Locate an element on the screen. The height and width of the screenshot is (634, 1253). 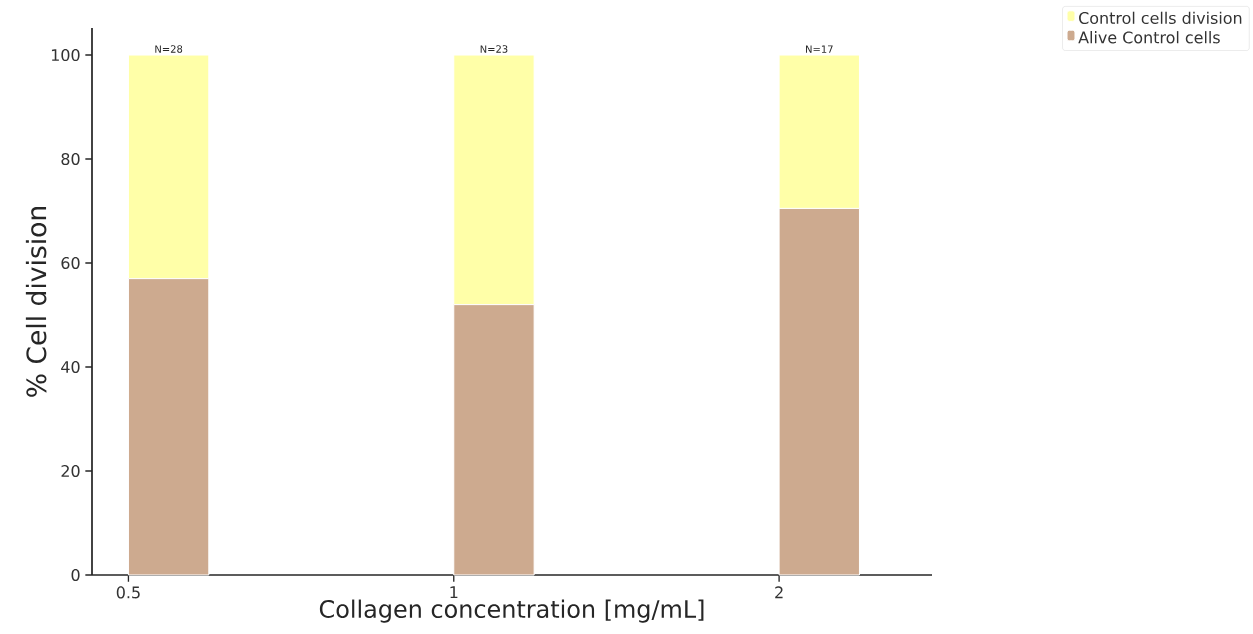
y-tick-label: 100 is located at coordinates (65, 55).